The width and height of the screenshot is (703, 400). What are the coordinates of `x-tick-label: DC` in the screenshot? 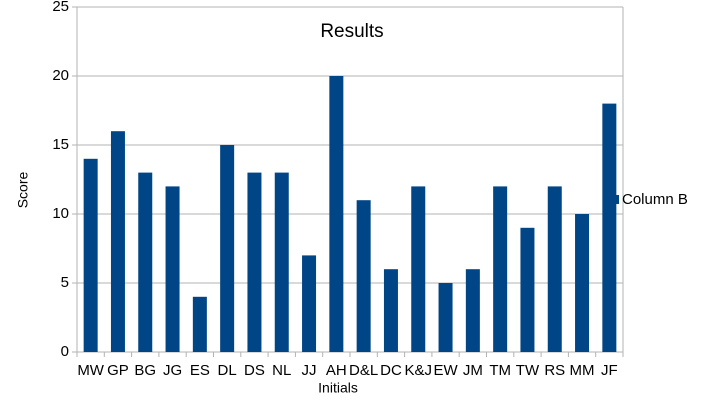 It's located at (391, 370).